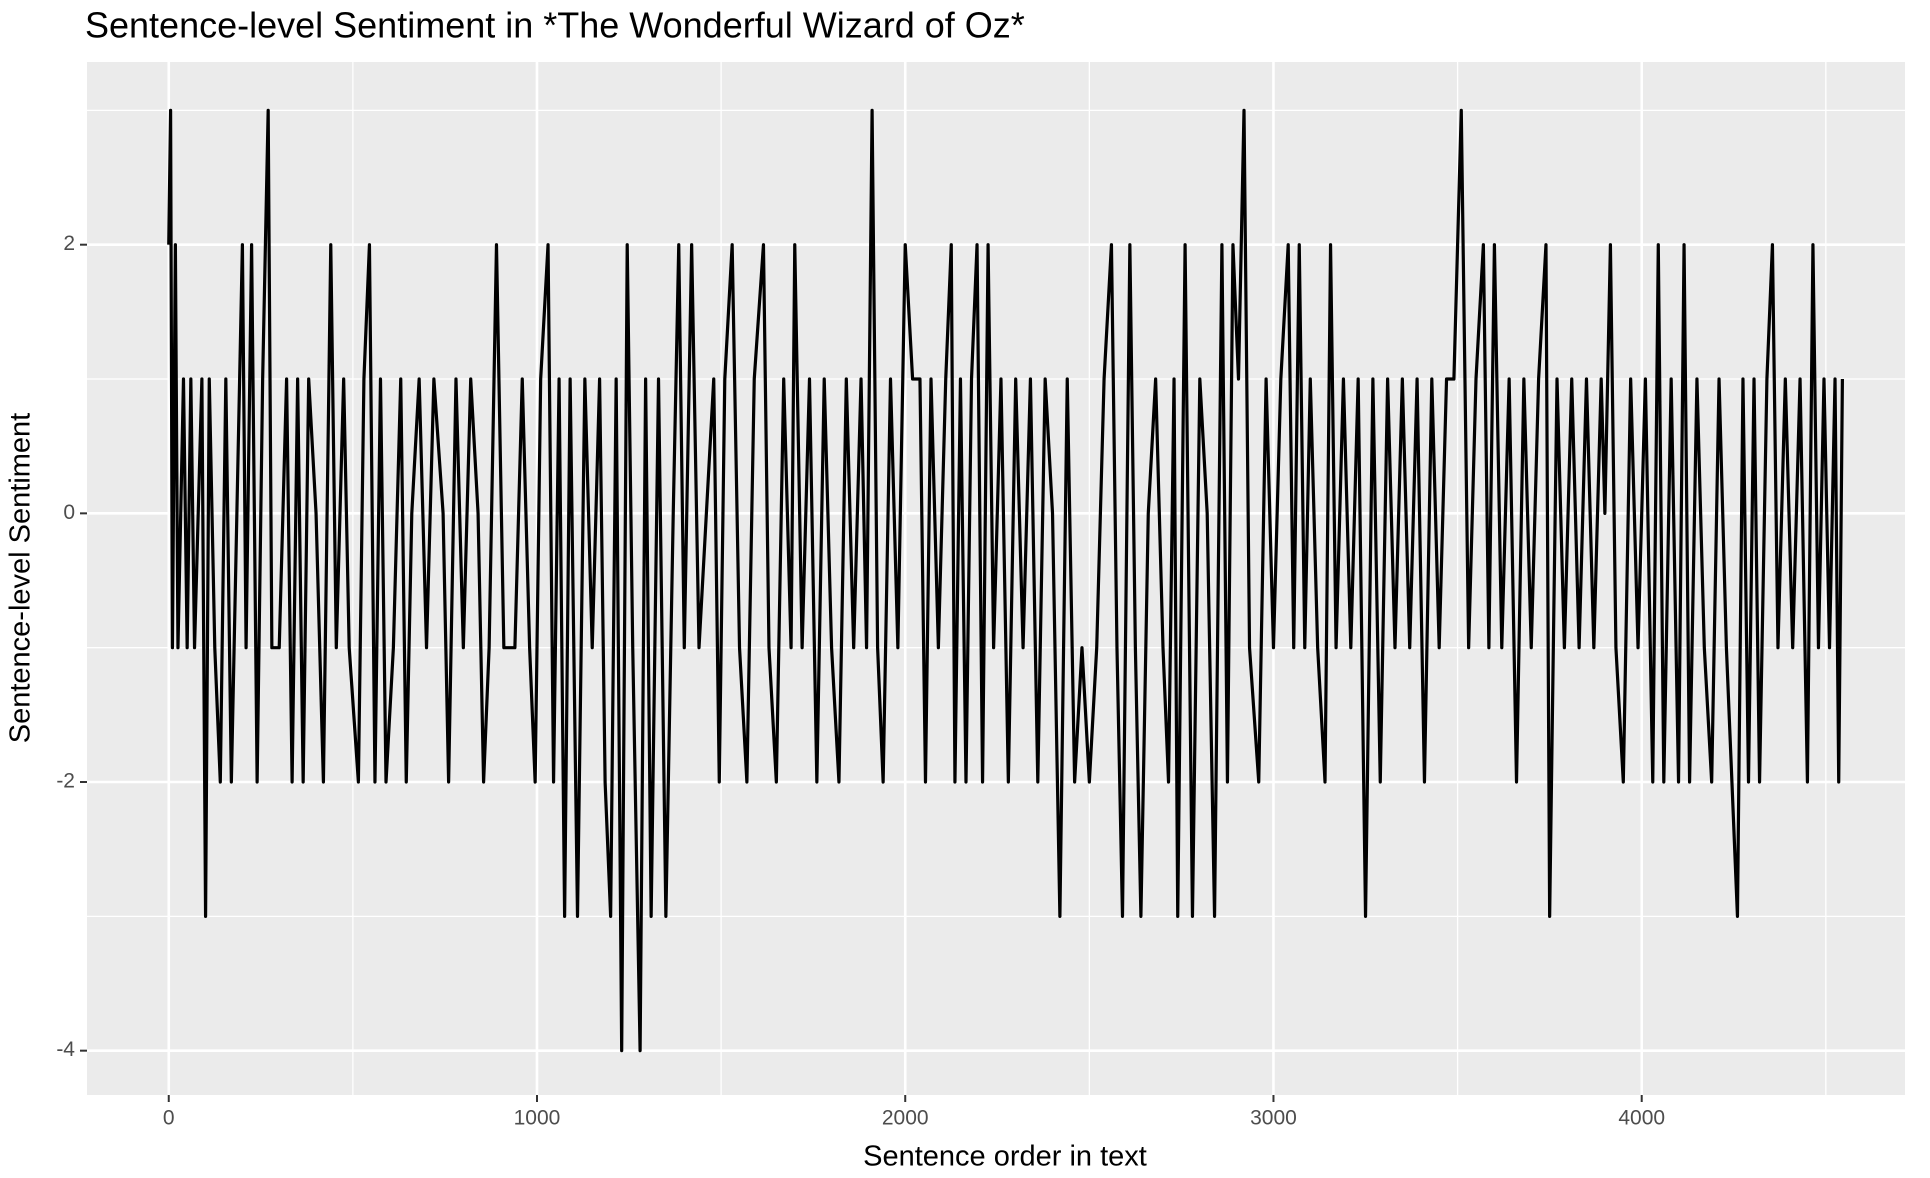 The image size is (1930, 1178). What do you see at coordinates (21, 578) in the screenshot?
I see `y-axis-label: Sentence-level Sentiment` at bounding box center [21, 578].